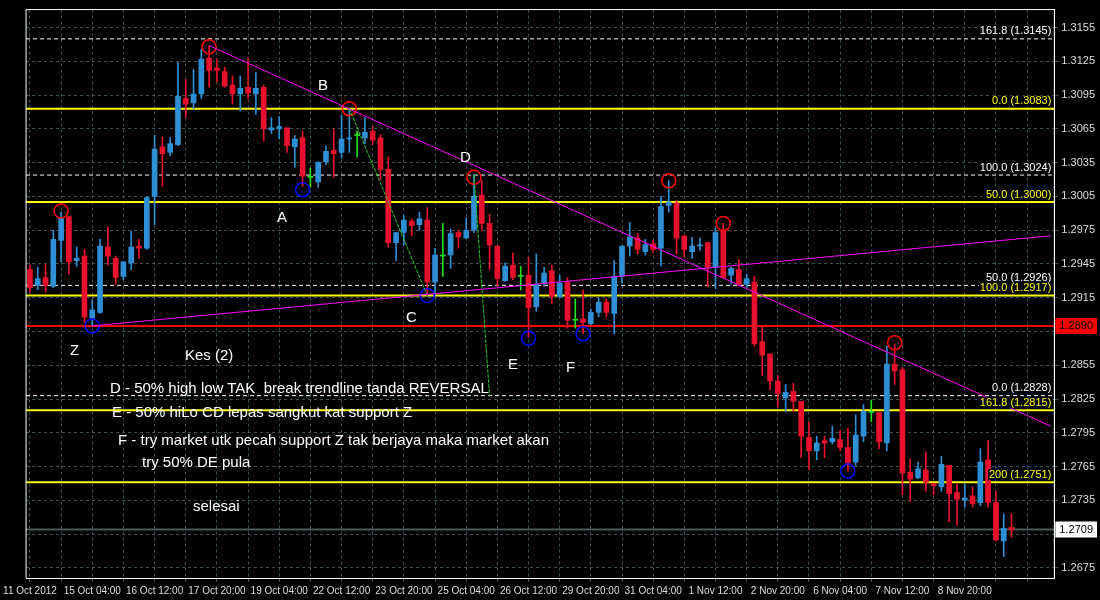 The image size is (1100, 600). What do you see at coordinates (279, 590) in the screenshot?
I see `x-tick-label: 19 Oct 04:00` at bounding box center [279, 590].